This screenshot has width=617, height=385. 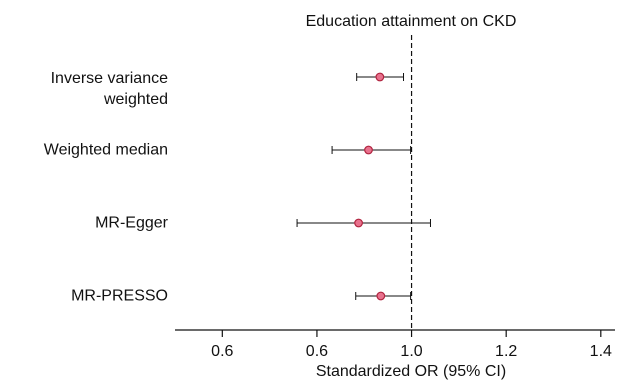 I want to click on chart-title: Education attainment on CKD, so click(x=411, y=21).